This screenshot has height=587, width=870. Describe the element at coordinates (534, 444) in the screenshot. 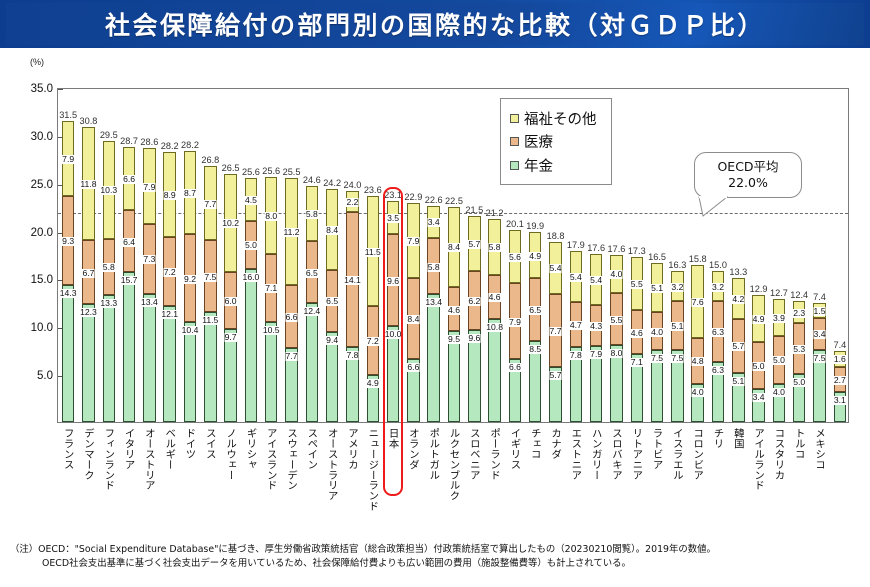

I see `country-label: チェコ` at that location.